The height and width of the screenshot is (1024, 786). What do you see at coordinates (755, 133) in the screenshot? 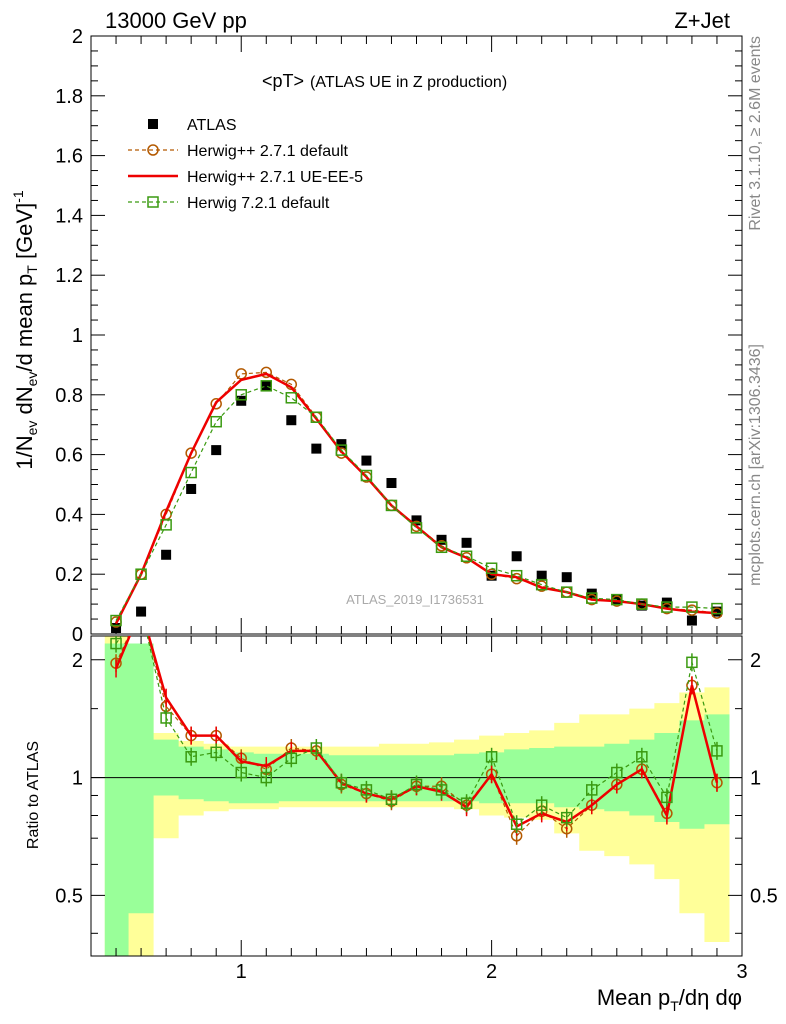
I see `rivet-label: Rivet 3.1.10, ≥ 2.6M events` at bounding box center [755, 133].